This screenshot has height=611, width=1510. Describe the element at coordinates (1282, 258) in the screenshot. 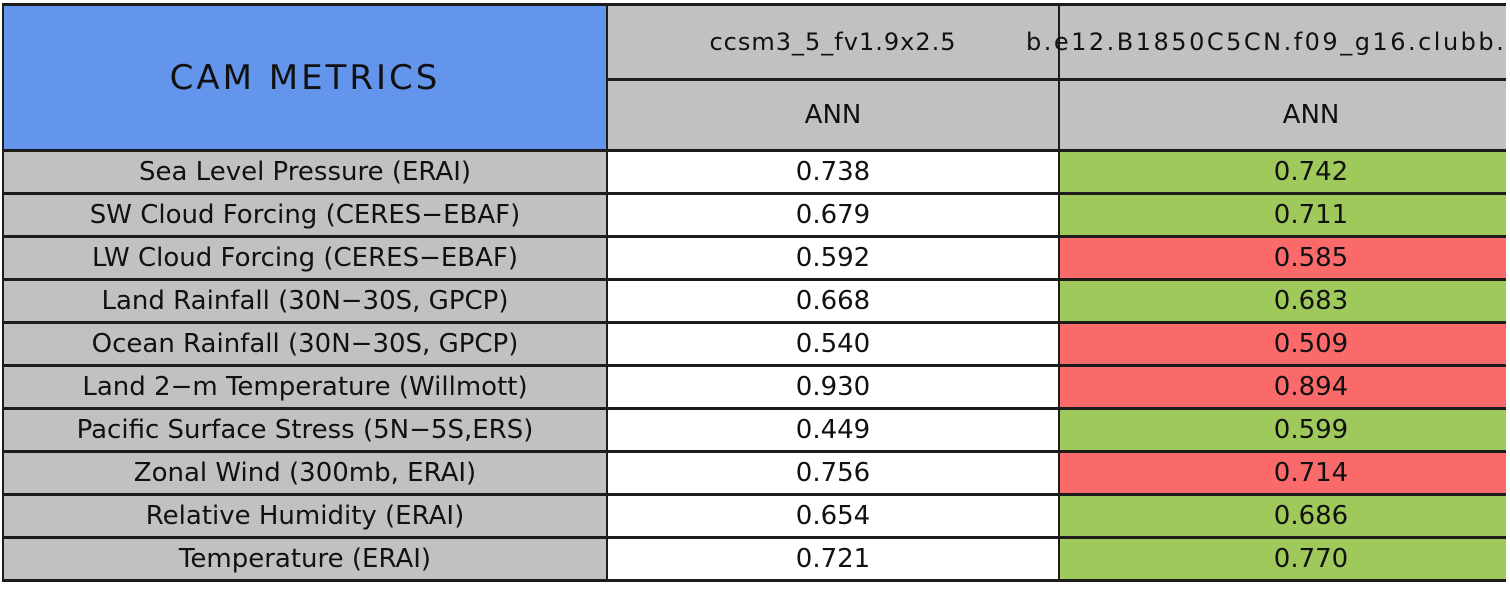

I see `test-value: 0.585` at that location.